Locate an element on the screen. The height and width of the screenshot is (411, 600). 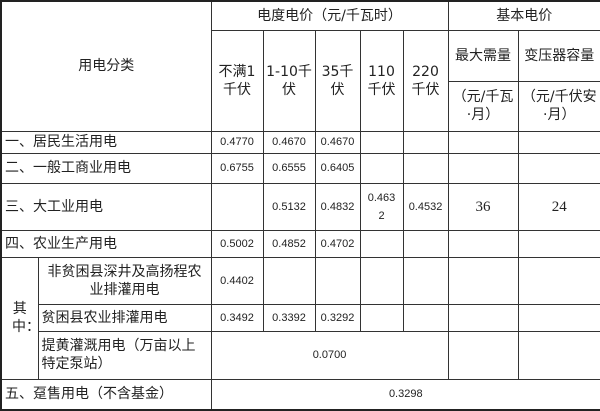
header-max-demand: 最大需量 is located at coordinates (483, 55).